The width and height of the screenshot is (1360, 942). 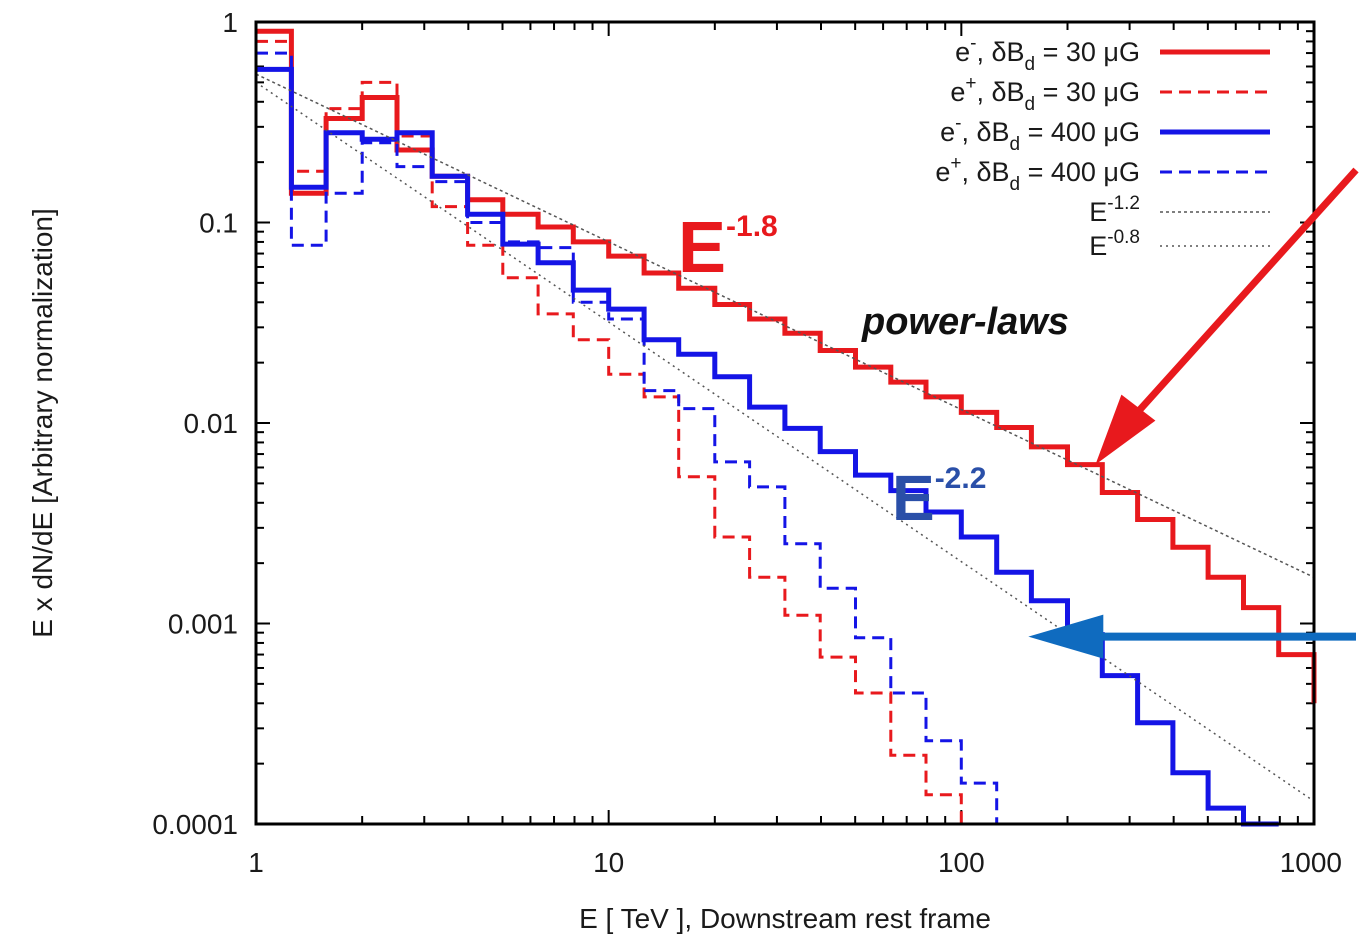 I want to click on y-tick-label: 0.001, so click(x=203, y=624).